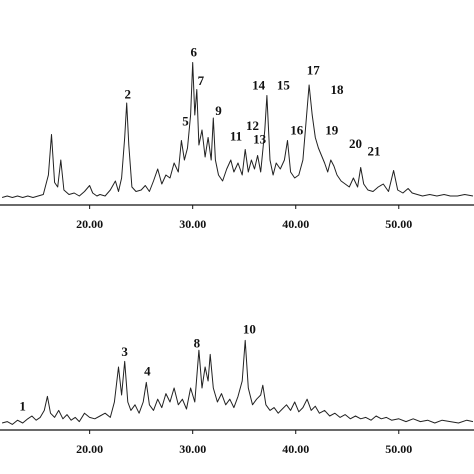 Image resolution: width=474 pixels, height=474 pixels. Describe the element at coordinates (337, 89) in the screenshot. I see `peak-label: 18` at that location.